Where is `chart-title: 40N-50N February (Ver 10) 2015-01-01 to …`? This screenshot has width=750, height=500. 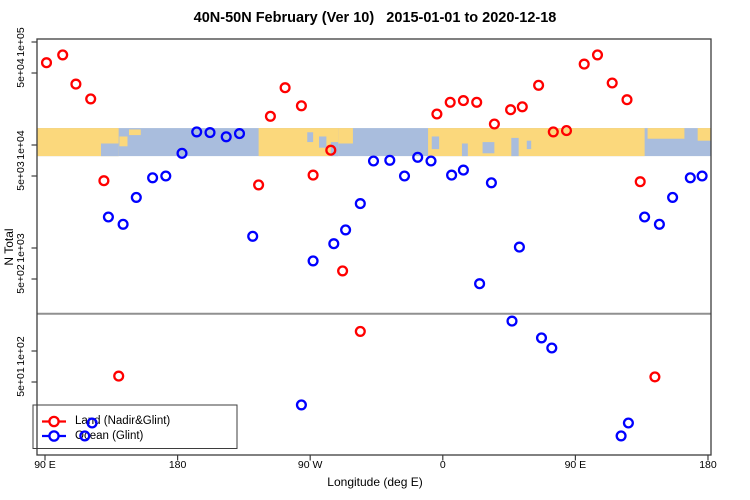
chart-title: 40N-50N February (Ver 10) 2015-01-01 to … is located at coordinates (375, 18).